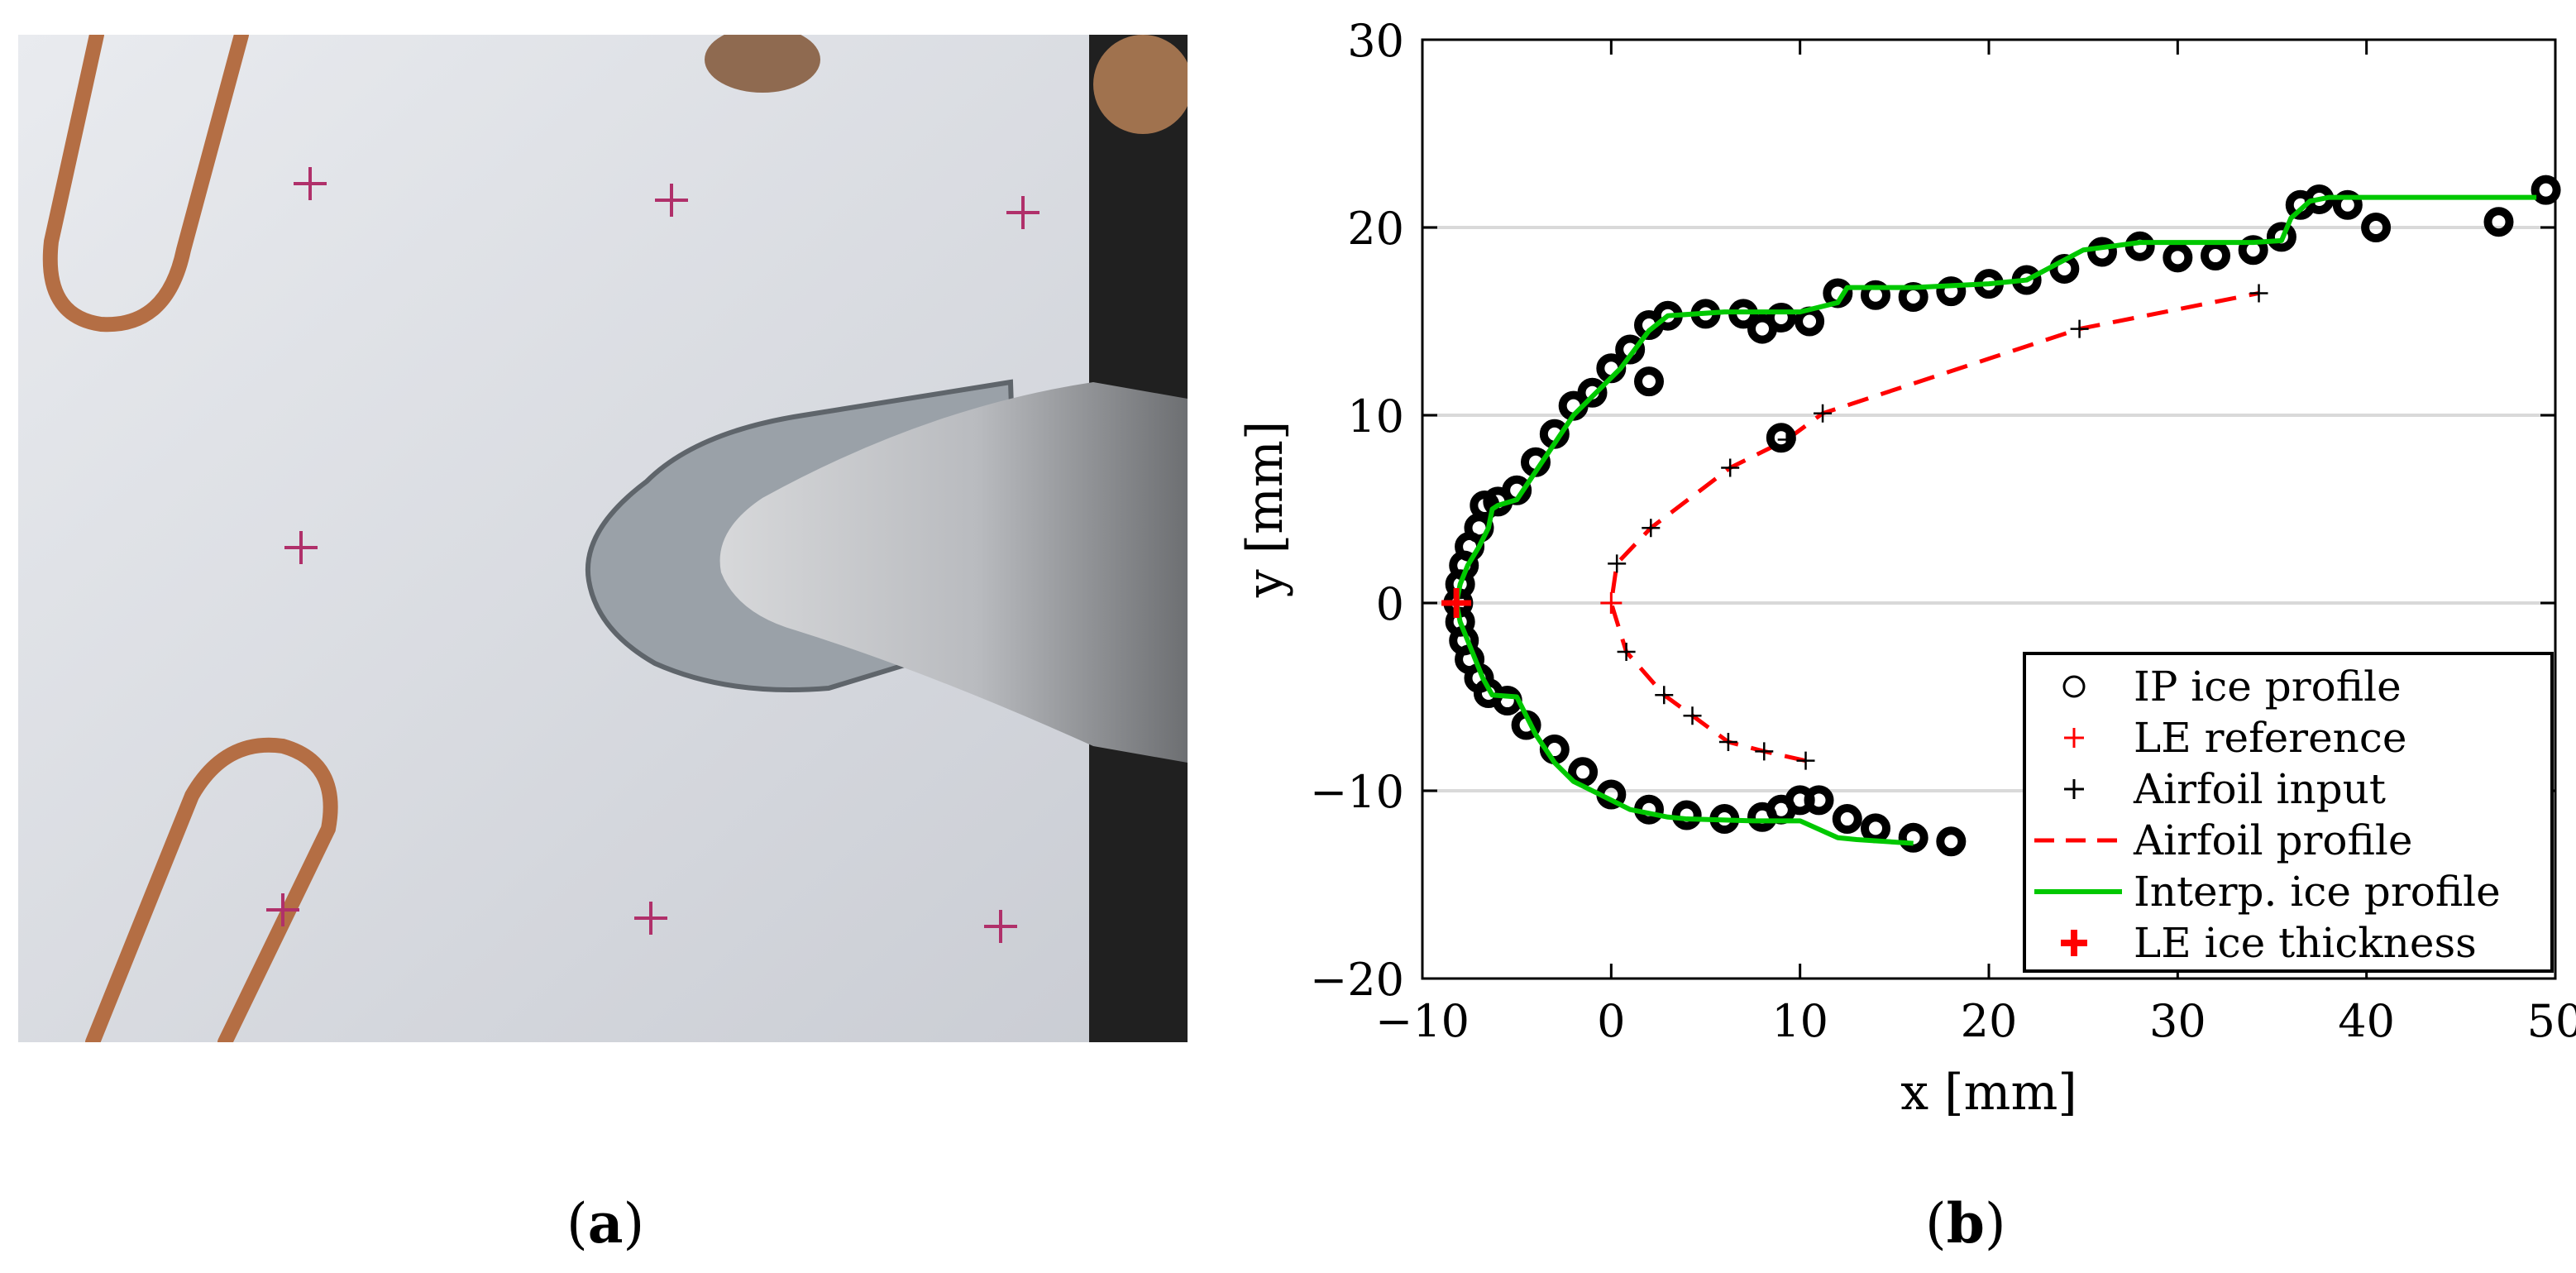 This screenshot has width=2576, height=1273. Describe the element at coordinates (953, 572) in the screenshot. I see `airfoil-blade` at that location.